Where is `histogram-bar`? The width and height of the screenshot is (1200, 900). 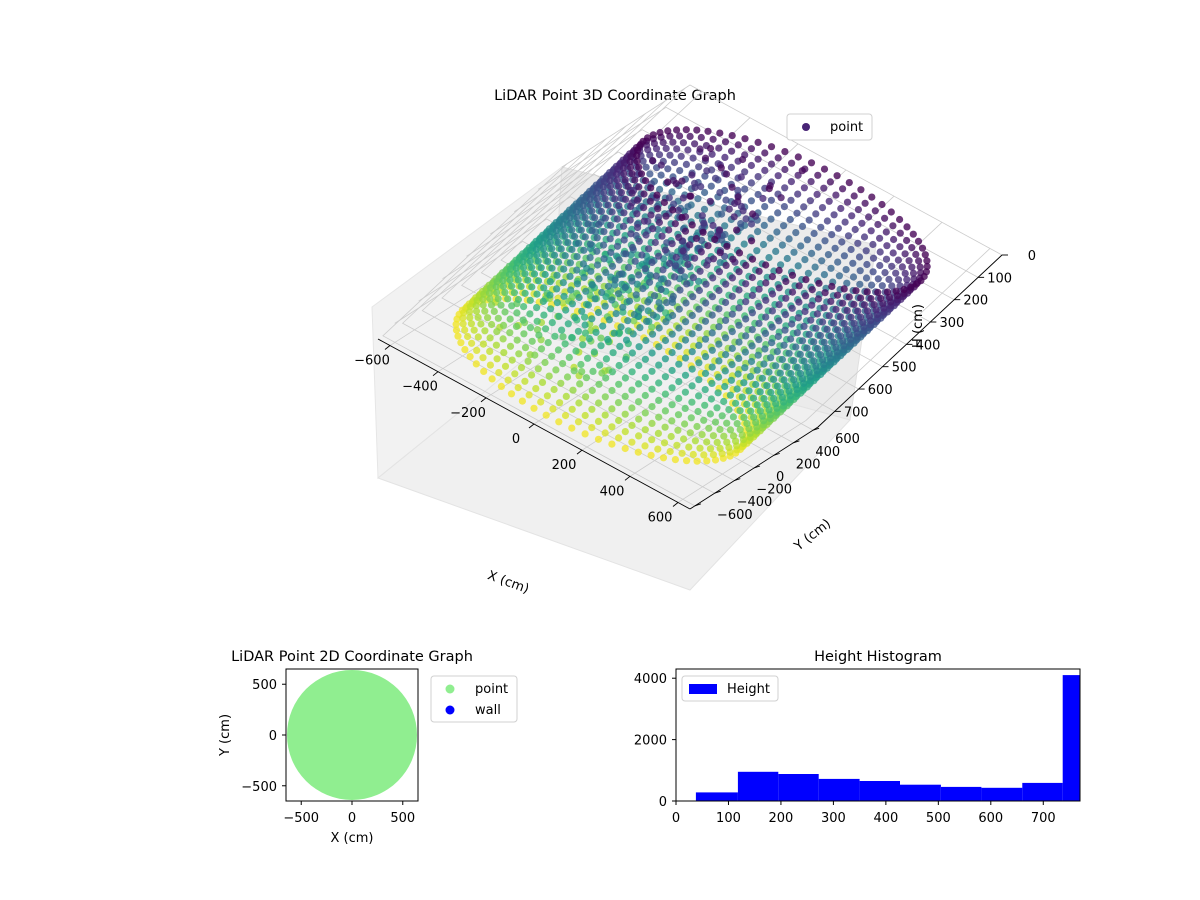
histogram-bar is located at coordinates (1071, 738).